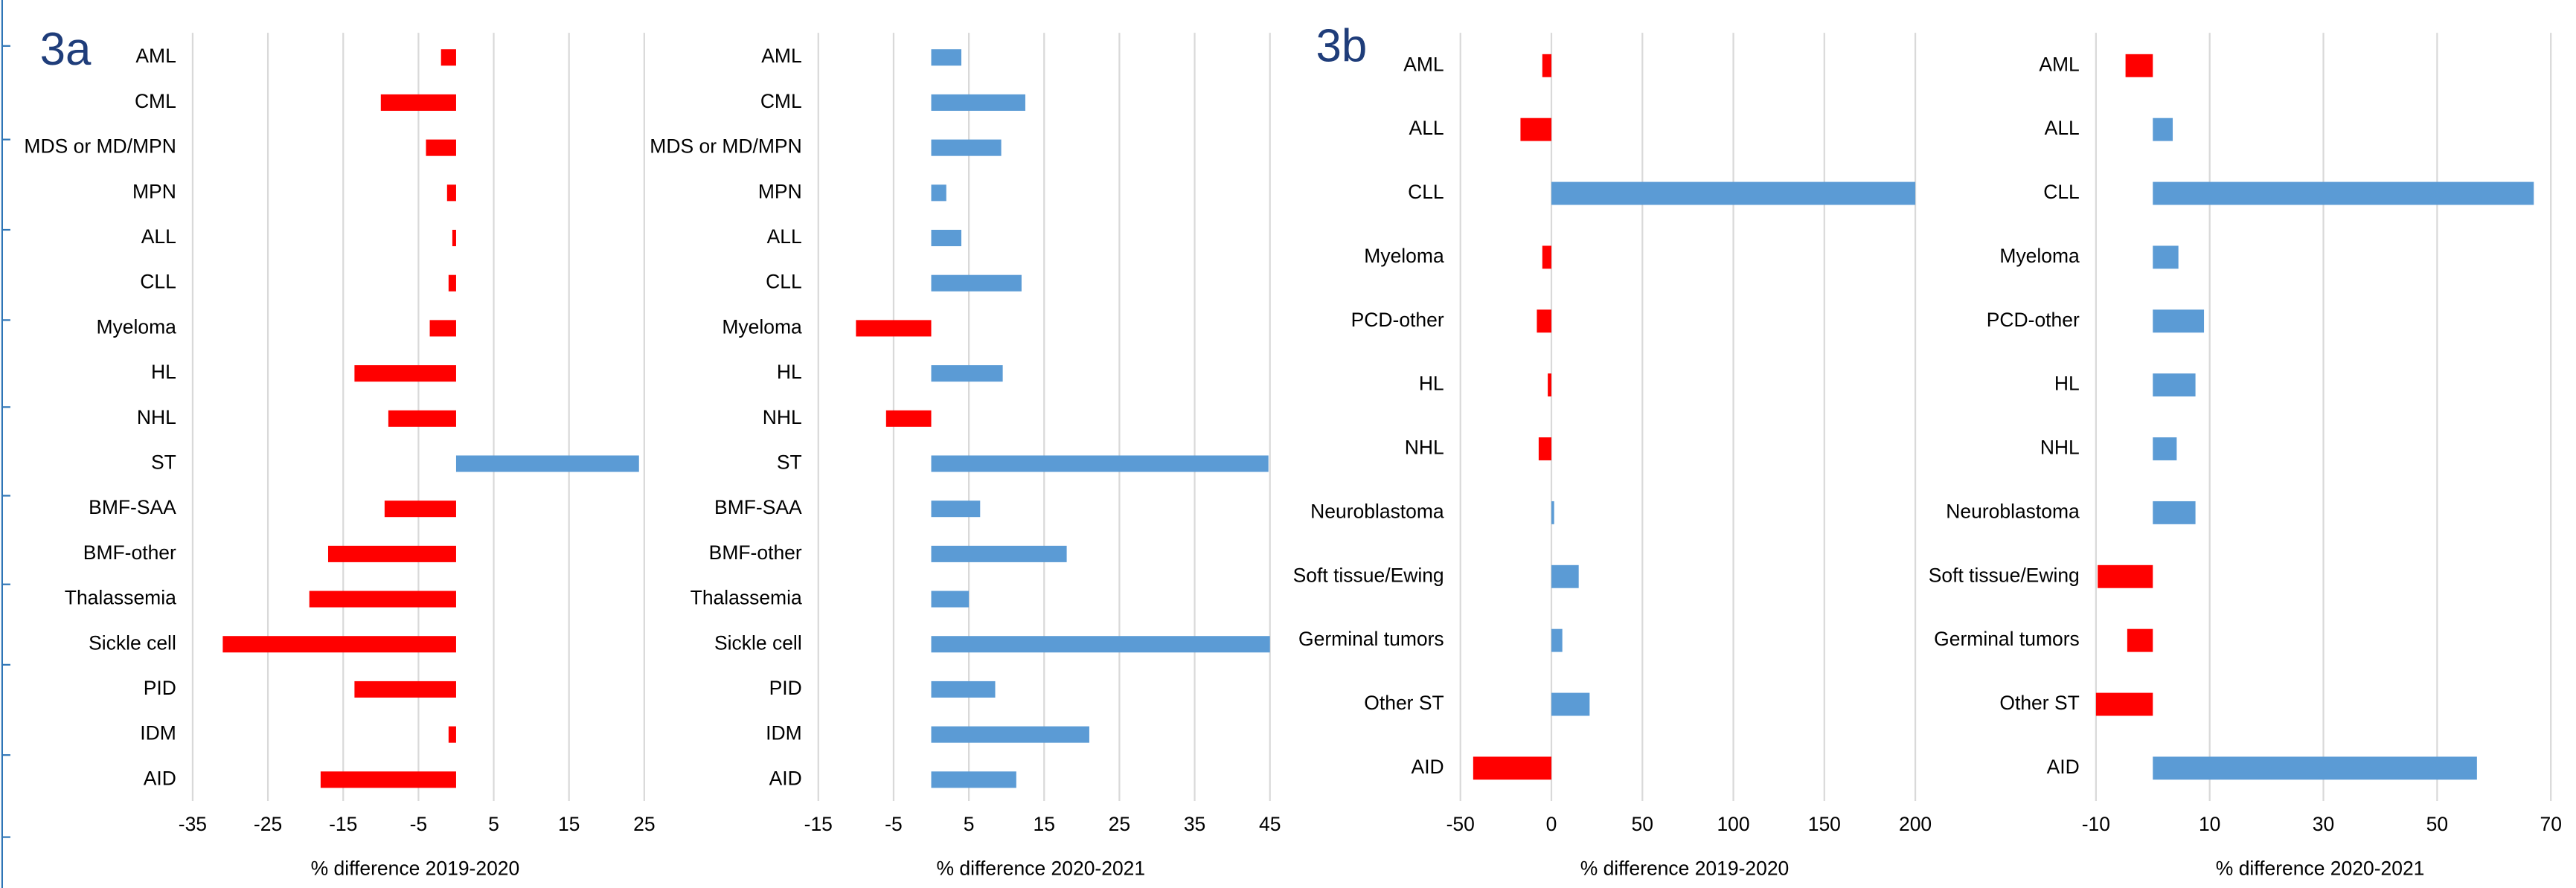  What do you see at coordinates (1733, 824) in the screenshot?
I see `x-tick-label: 100` at bounding box center [1733, 824].